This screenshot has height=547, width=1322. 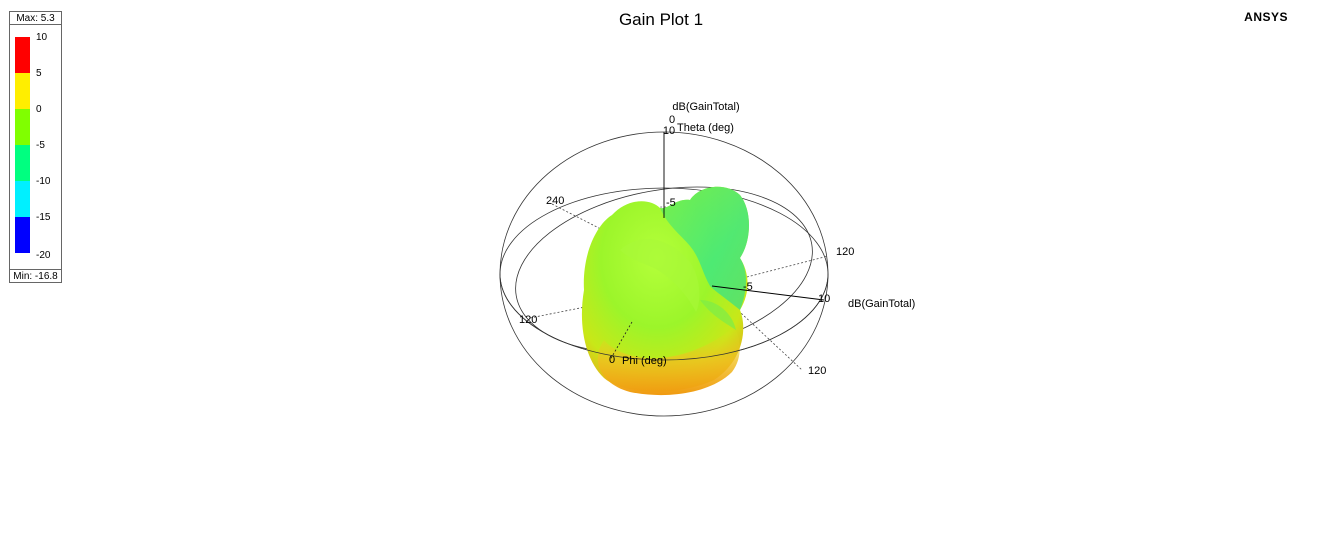 I want to click on phi-axis-label: Phi (deg), so click(x=644, y=361).